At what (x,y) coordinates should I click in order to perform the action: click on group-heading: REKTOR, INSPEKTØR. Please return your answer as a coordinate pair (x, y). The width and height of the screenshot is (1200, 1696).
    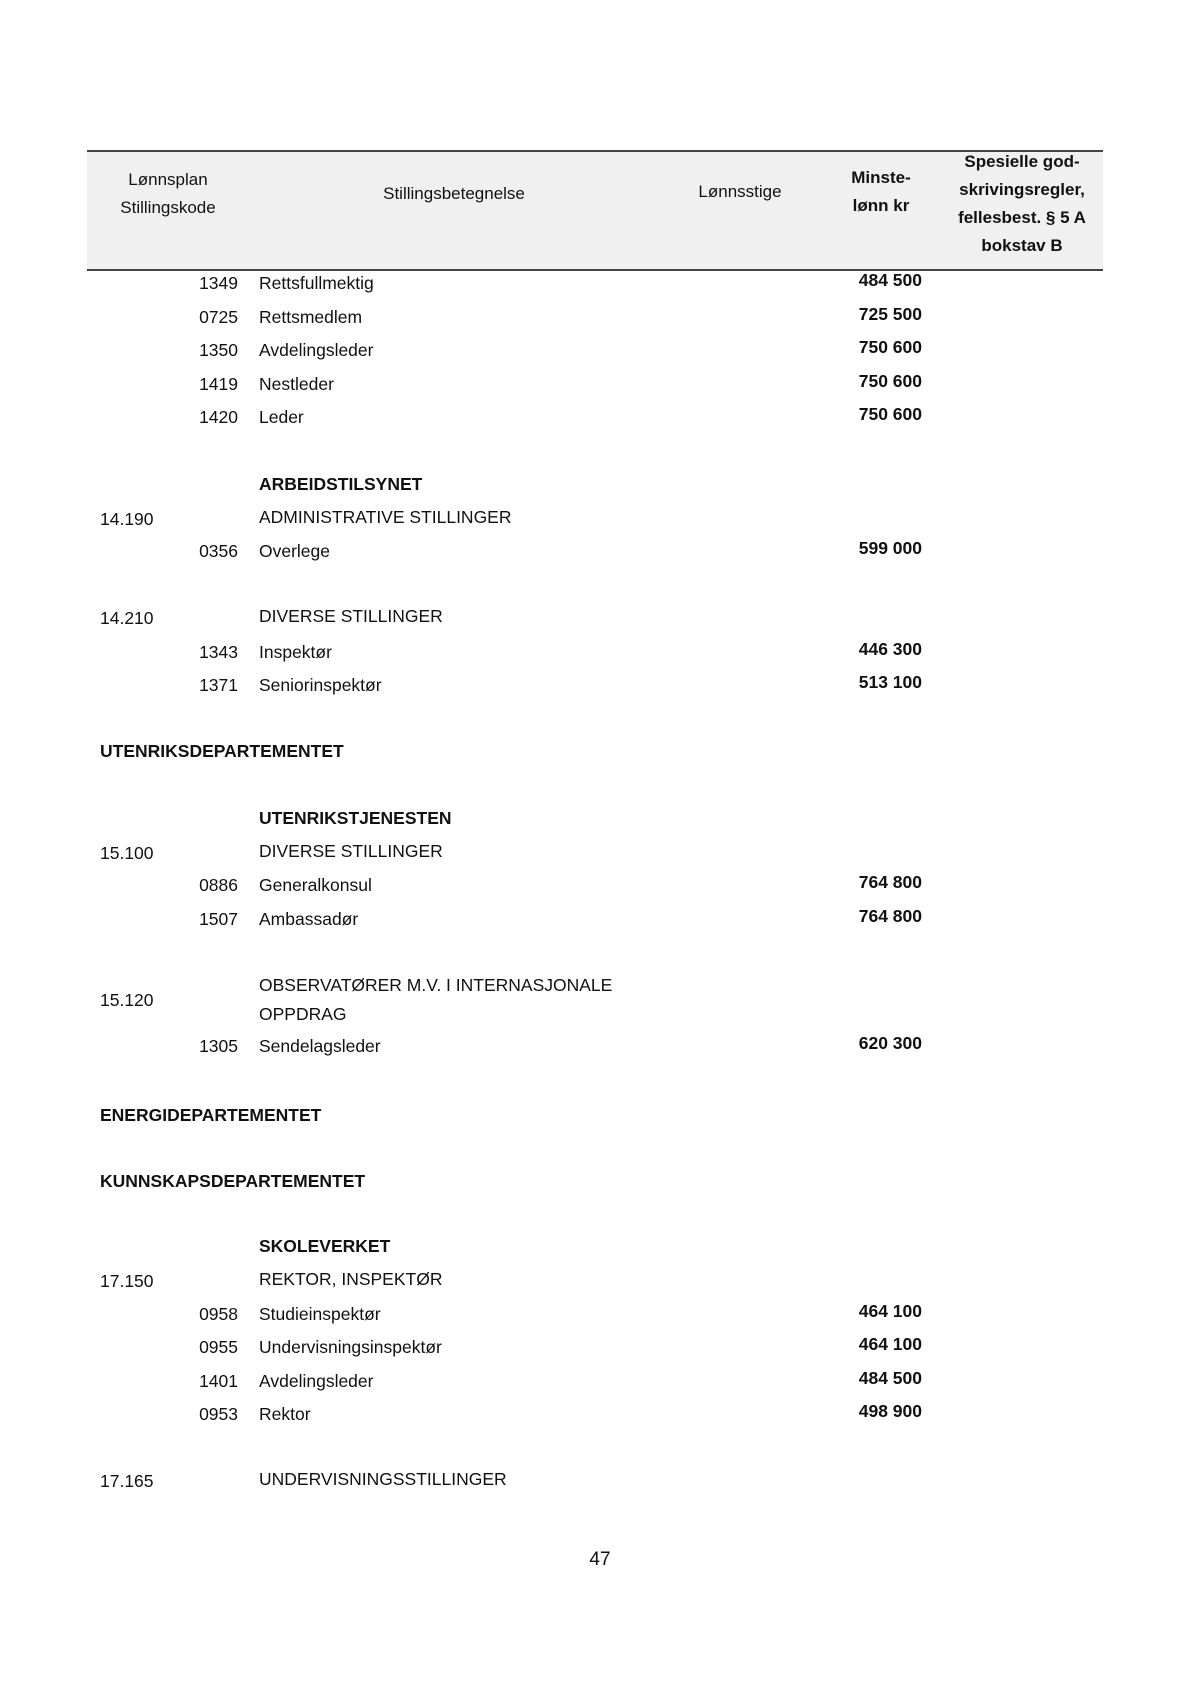
    Looking at the image, I should click on (351, 1279).